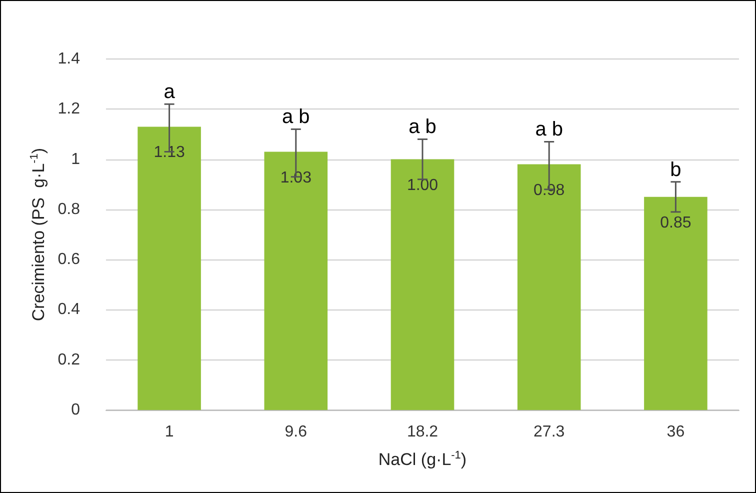 The width and height of the screenshot is (756, 493). What do you see at coordinates (69, 309) in the screenshot?
I see `y-tick-label: 0.4` at bounding box center [69, 309].